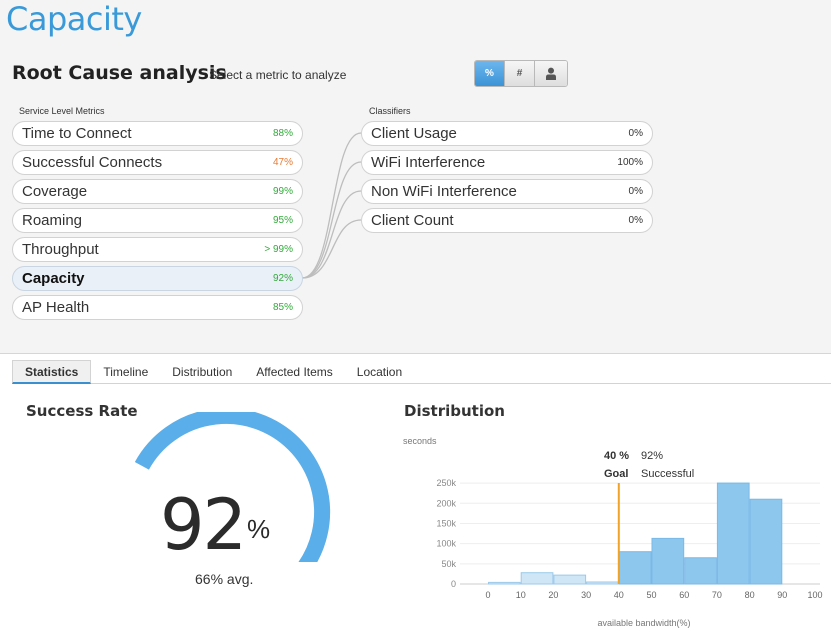 This screenshot has height=634, width=831. I want to click on goal-label: Goal, so click(616, 474).